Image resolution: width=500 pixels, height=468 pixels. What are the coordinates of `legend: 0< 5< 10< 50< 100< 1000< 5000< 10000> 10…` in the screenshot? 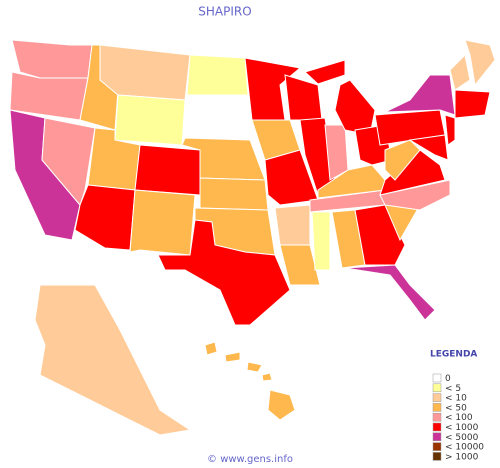 It's located at (458, 417).